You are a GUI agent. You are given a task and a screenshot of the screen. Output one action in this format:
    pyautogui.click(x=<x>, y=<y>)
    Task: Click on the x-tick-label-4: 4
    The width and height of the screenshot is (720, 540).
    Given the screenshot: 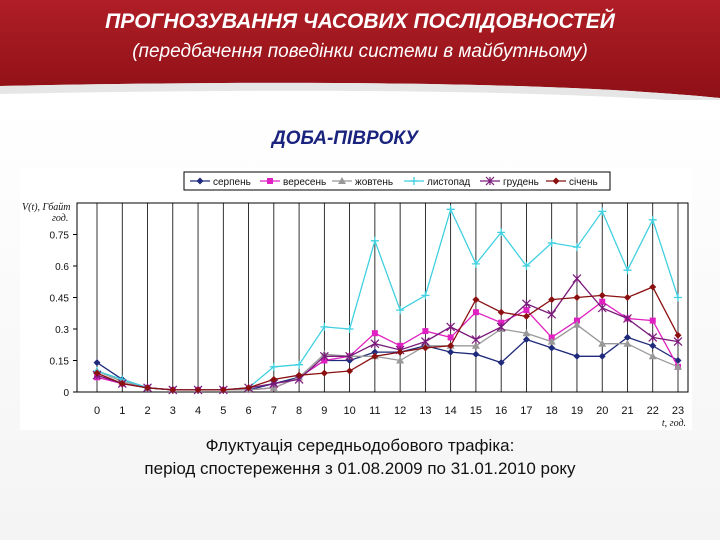 What is the action you would take?
    pyautogui.click(x=198, y=411)
    